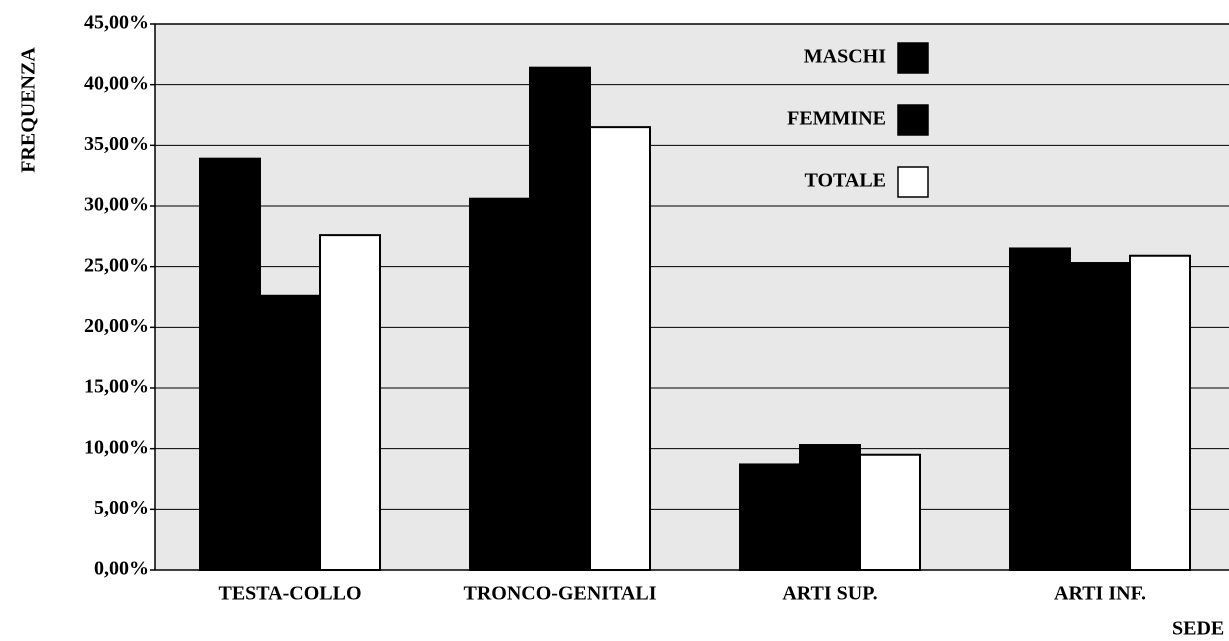  What do you see at coordinates (829, 594) in the screenshot?
I see `x-tick-label: ARTI SUP.` at bounding box center [829, 594].